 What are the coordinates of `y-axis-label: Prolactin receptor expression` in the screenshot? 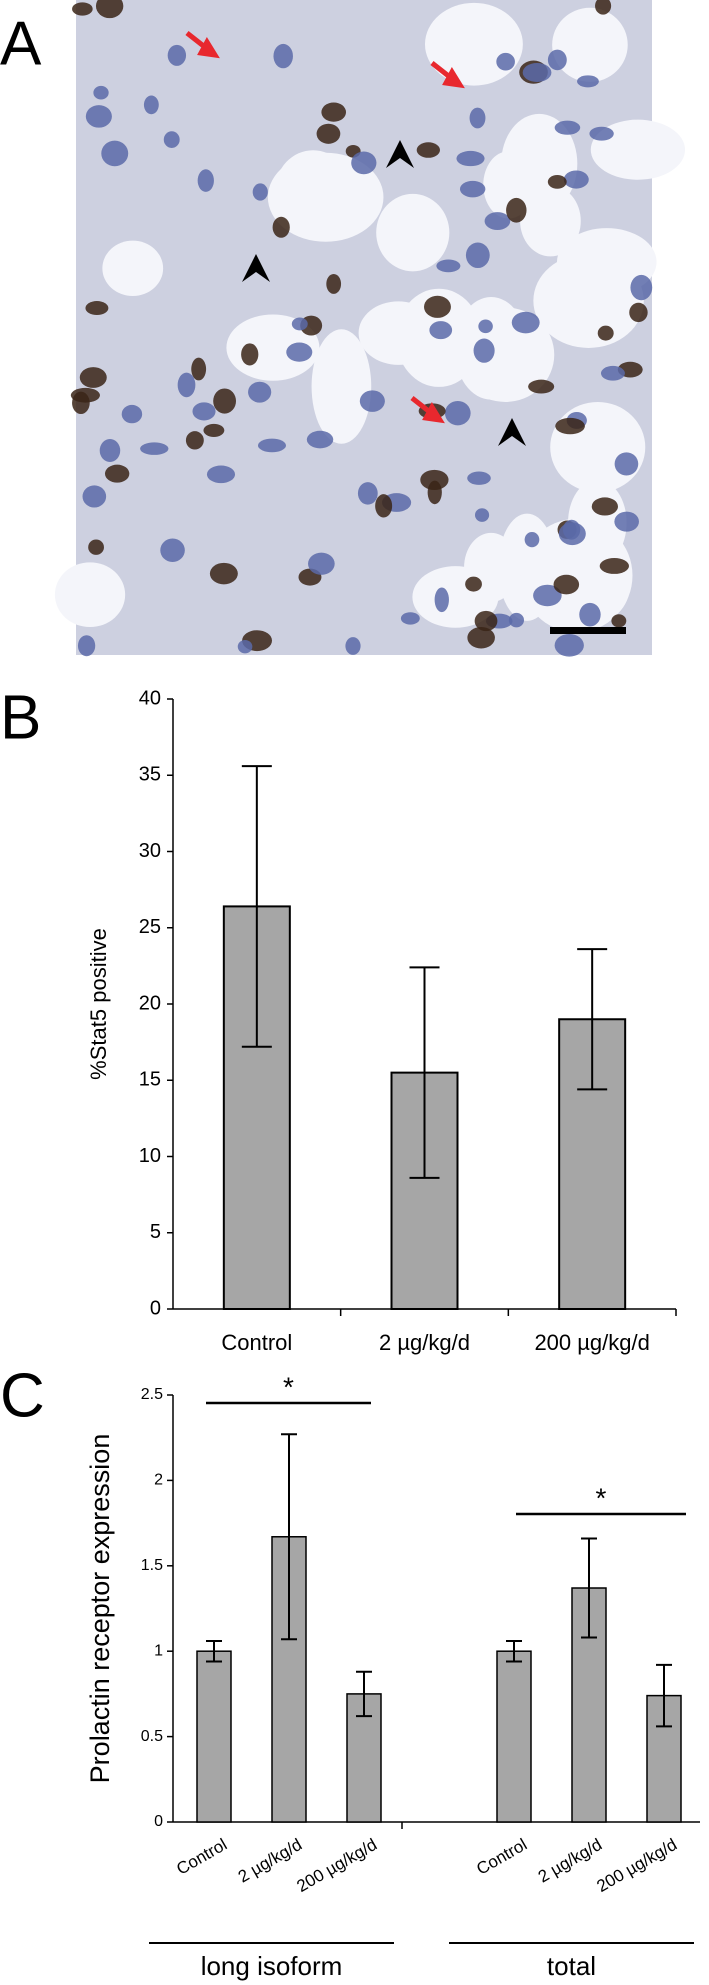 It's located at (100, 1609).